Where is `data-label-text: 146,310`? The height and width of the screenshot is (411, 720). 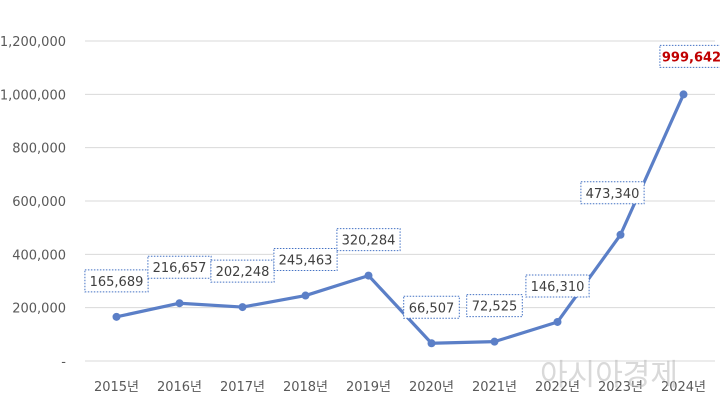 data-label-text: 146,310 is located at coordinates (558, 287).